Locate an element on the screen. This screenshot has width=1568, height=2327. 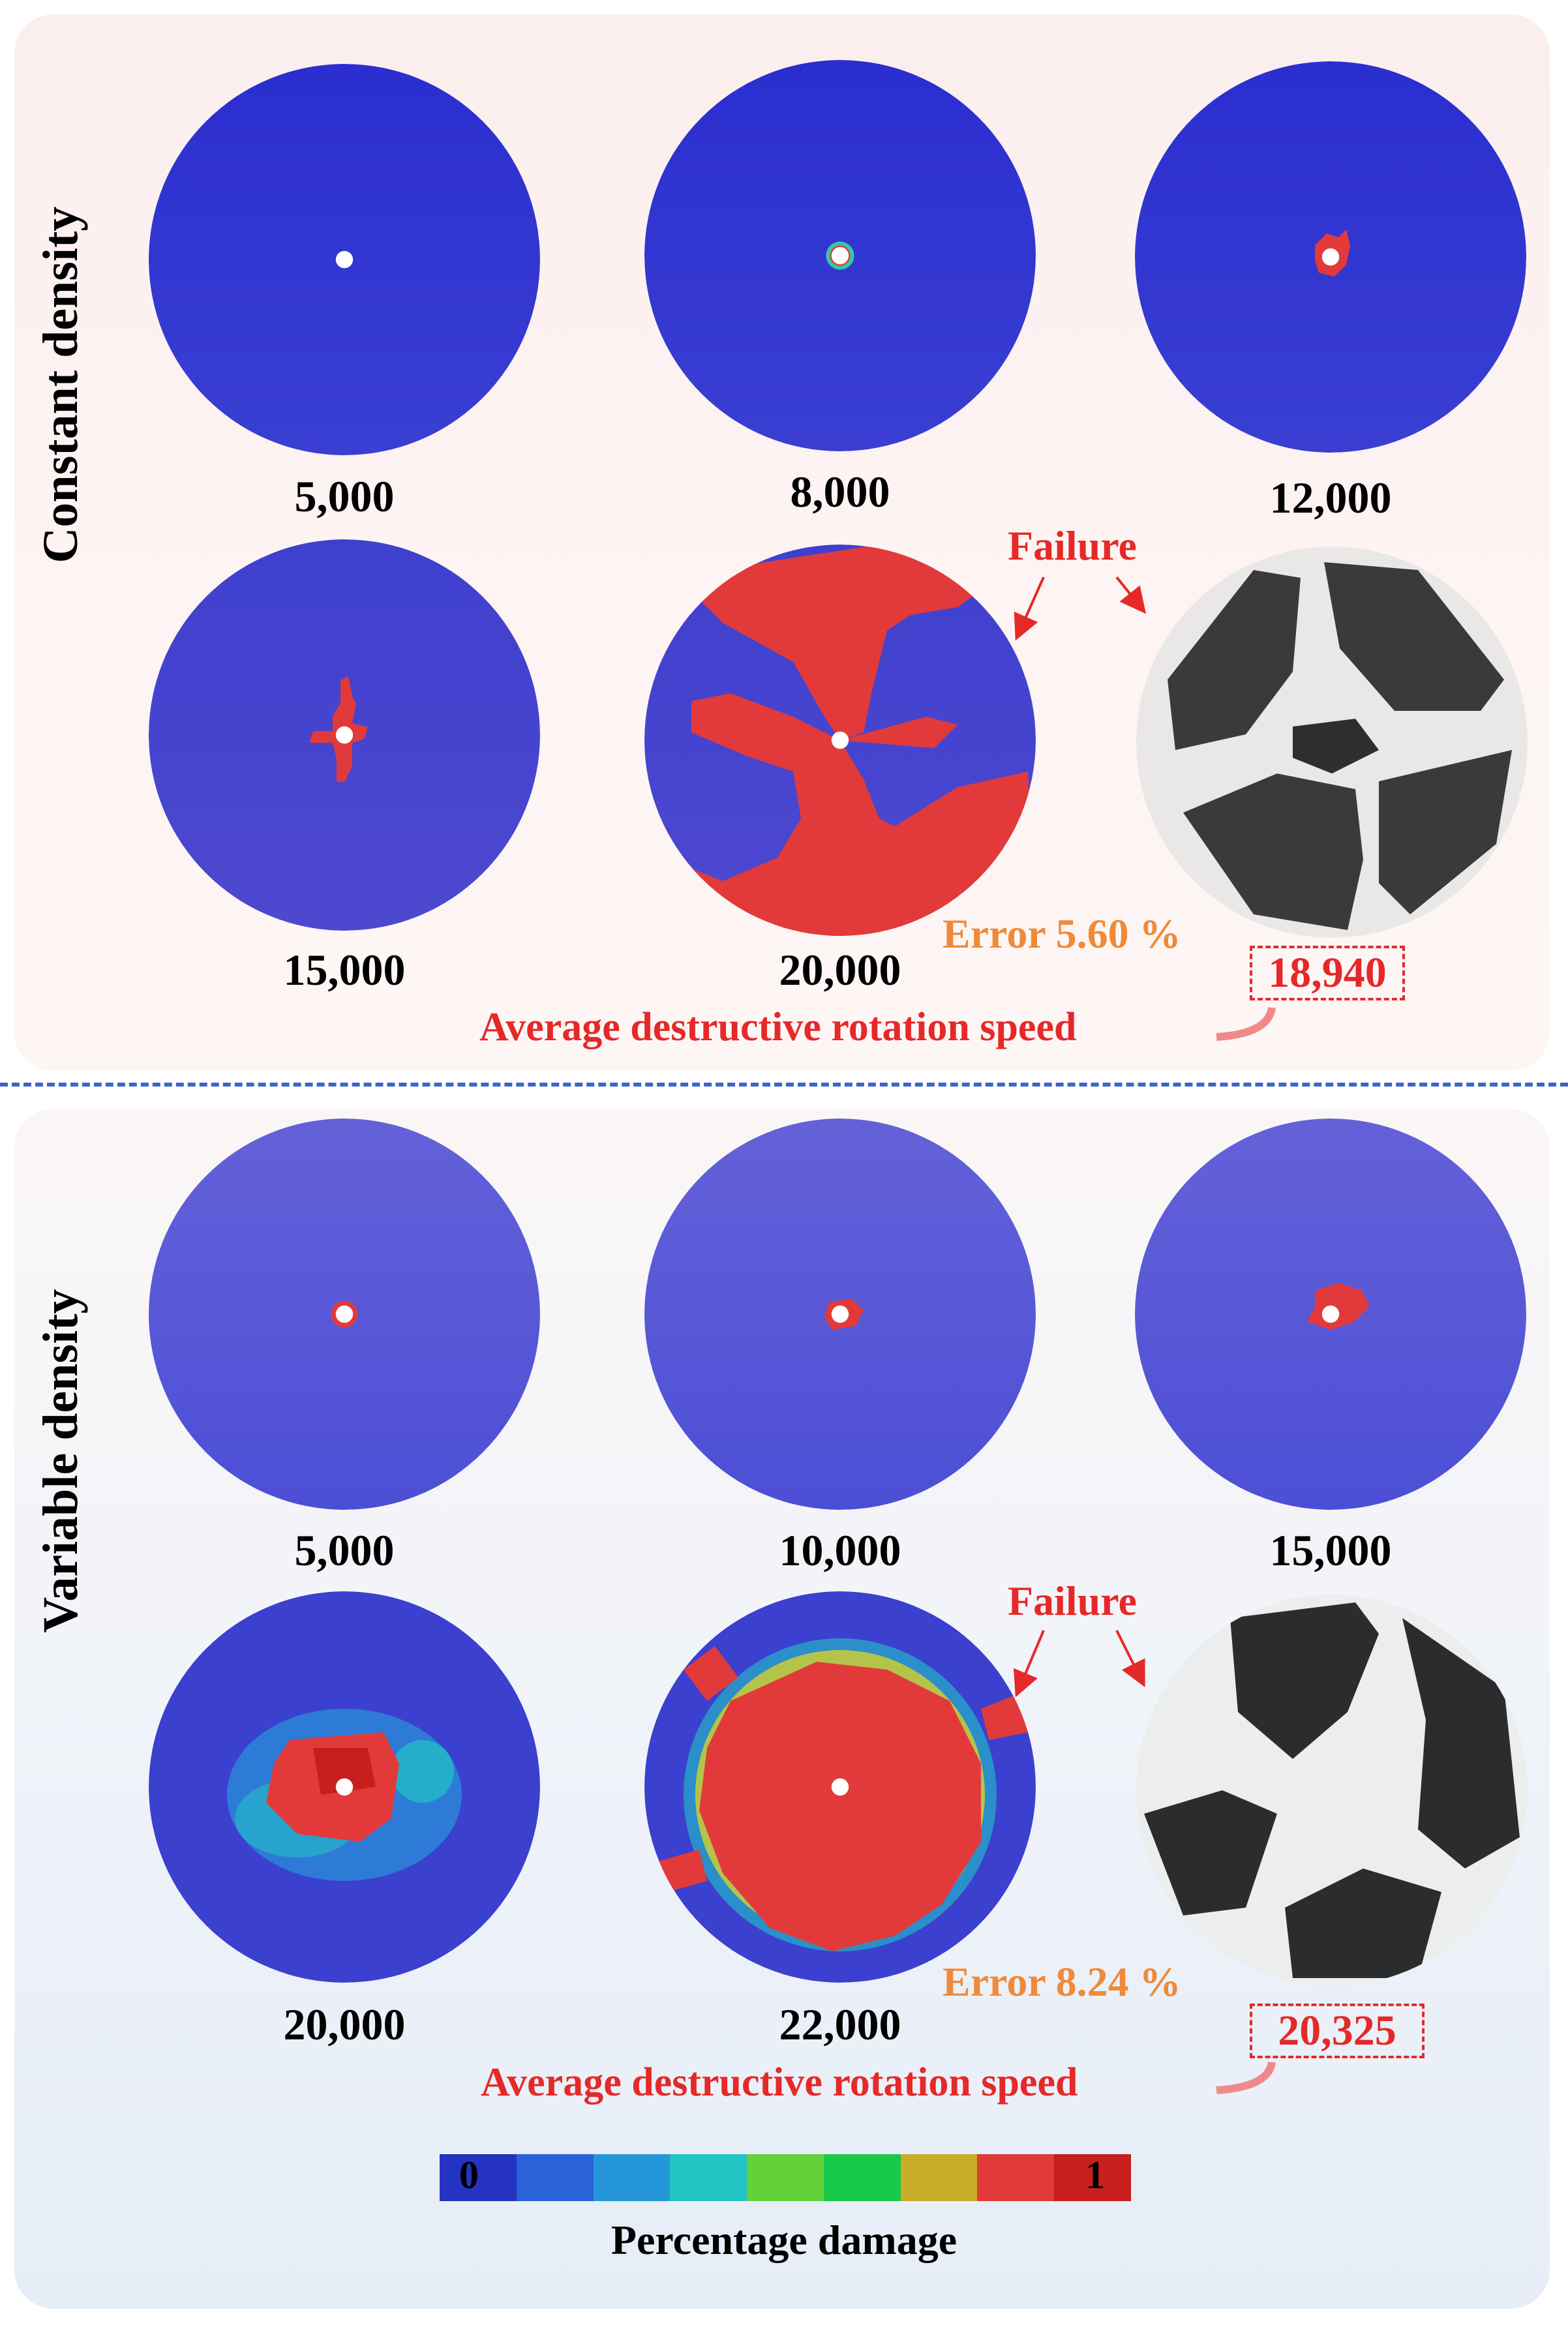
speed-label: 22,000 is located at coordinates (840, 2024).